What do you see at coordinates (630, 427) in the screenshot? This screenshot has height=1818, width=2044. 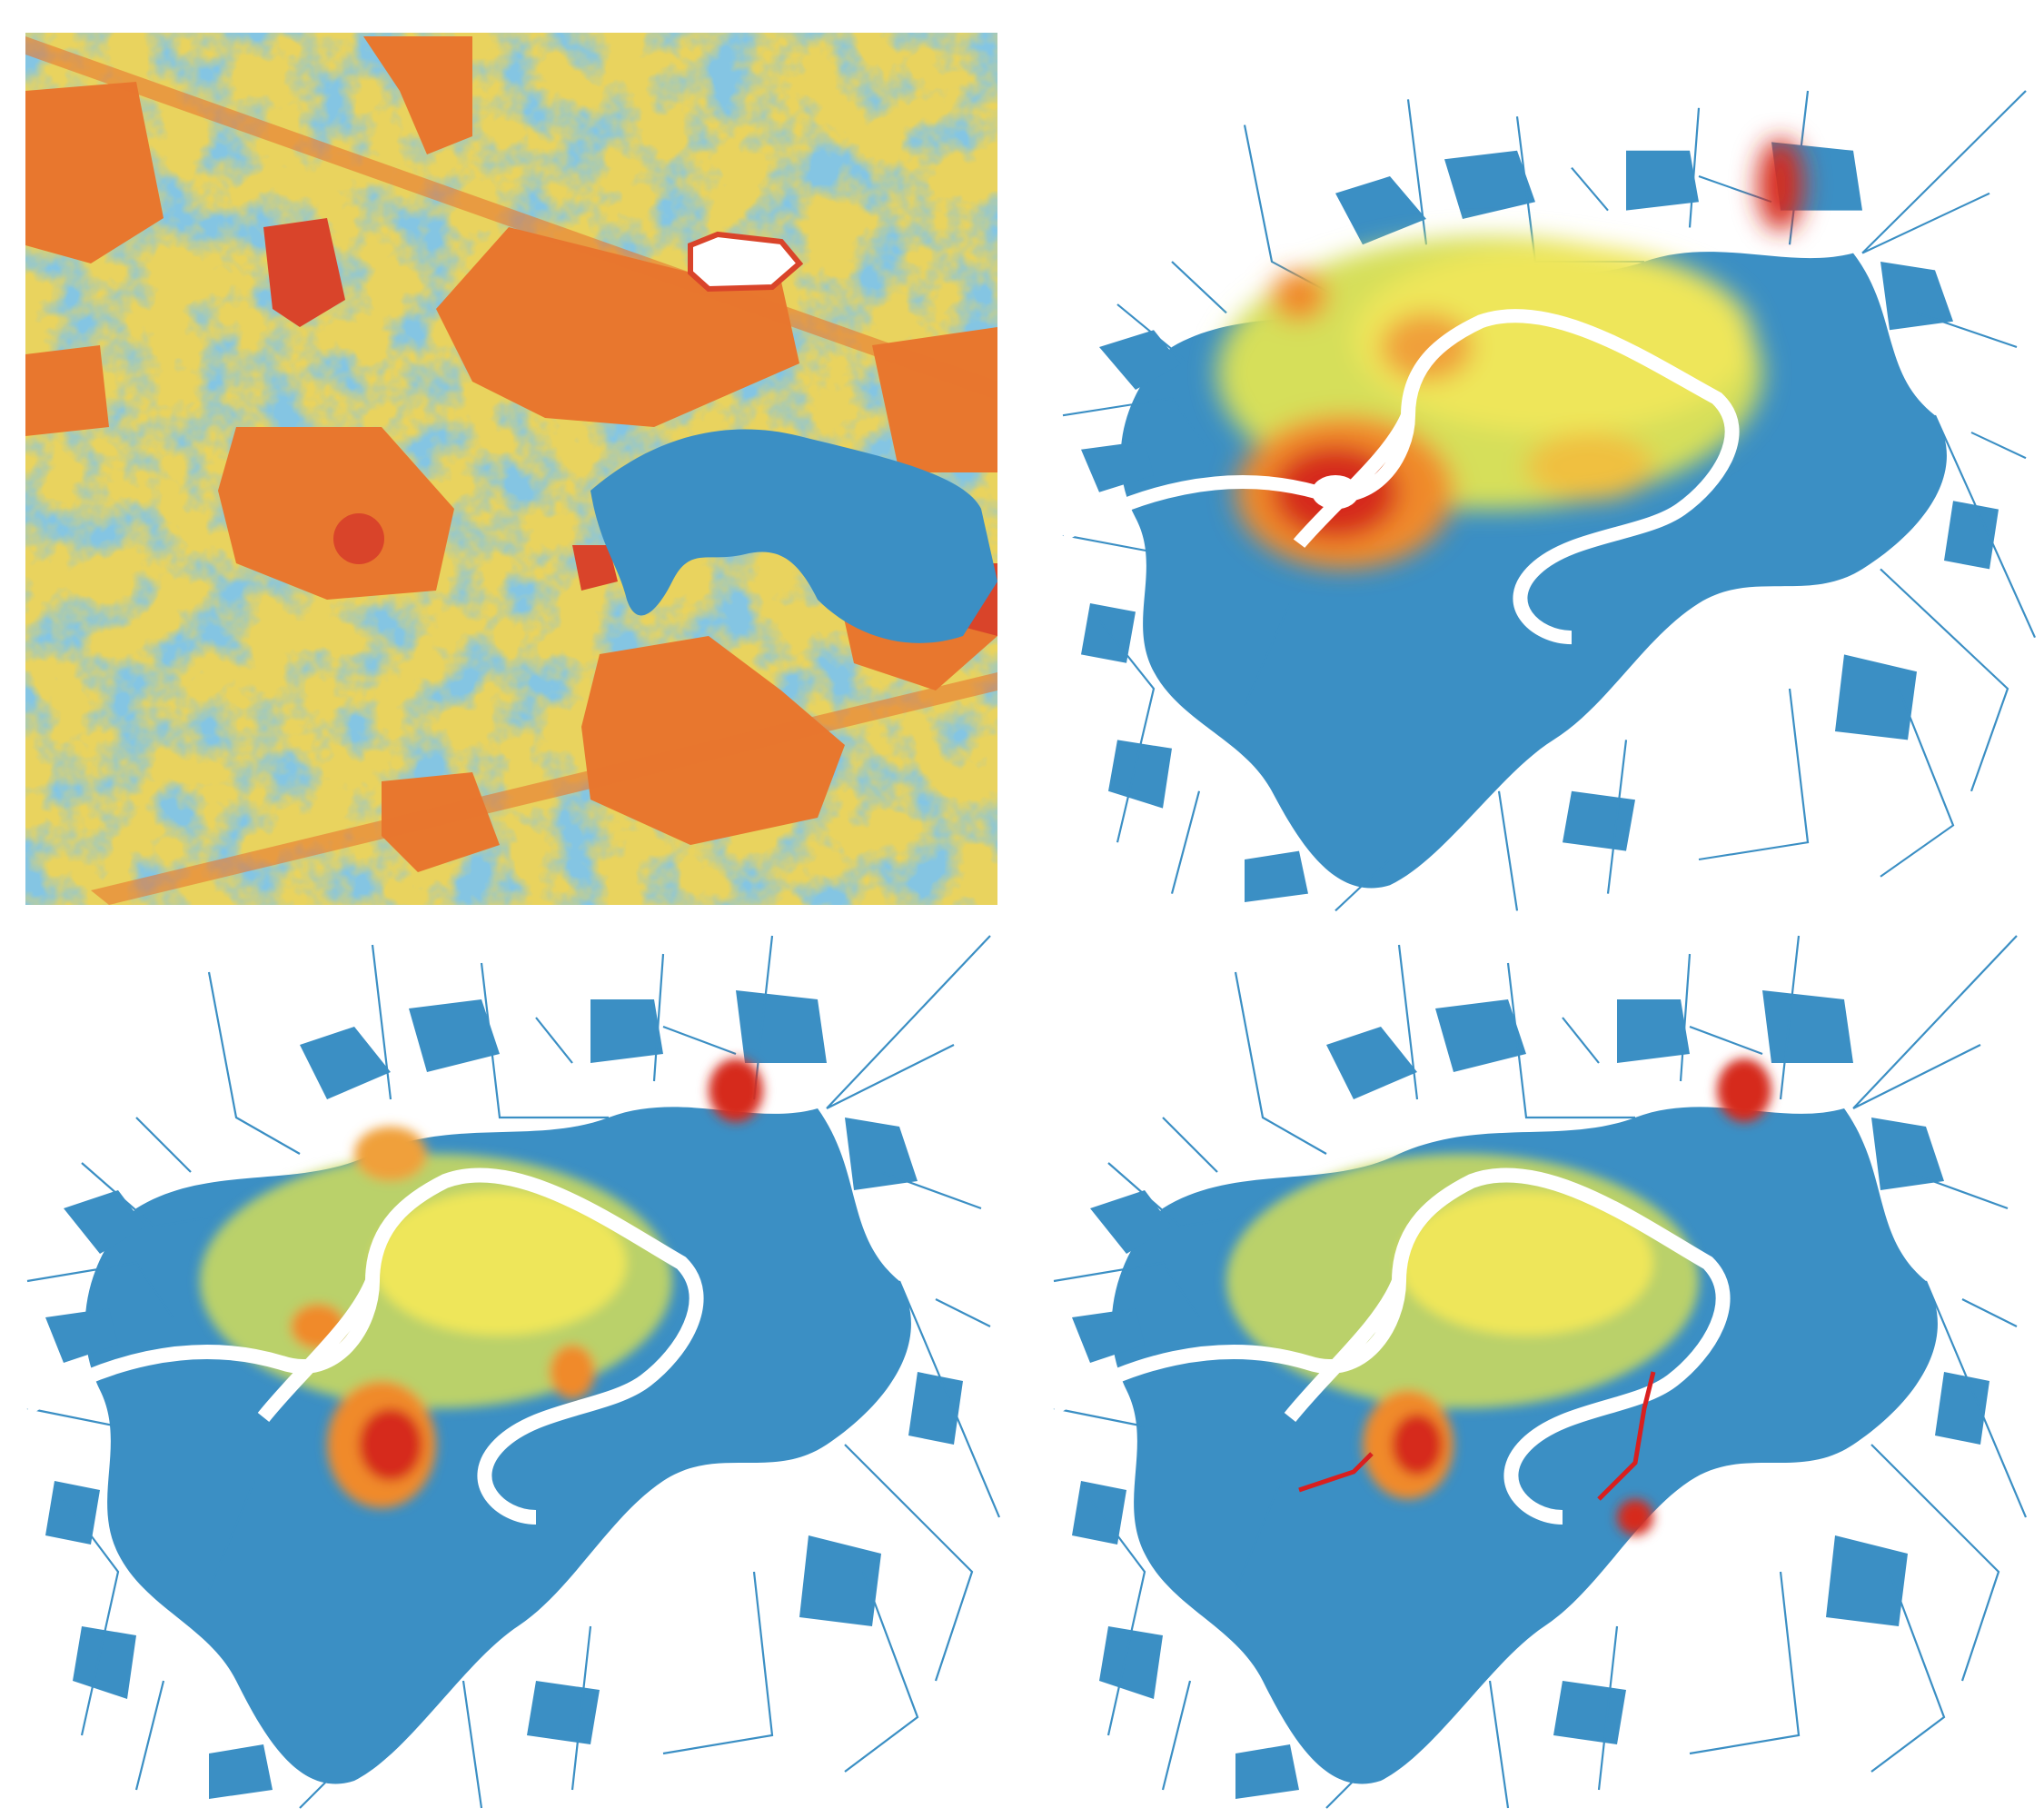 I see `raster-peak` at bounding box center [630, 427].